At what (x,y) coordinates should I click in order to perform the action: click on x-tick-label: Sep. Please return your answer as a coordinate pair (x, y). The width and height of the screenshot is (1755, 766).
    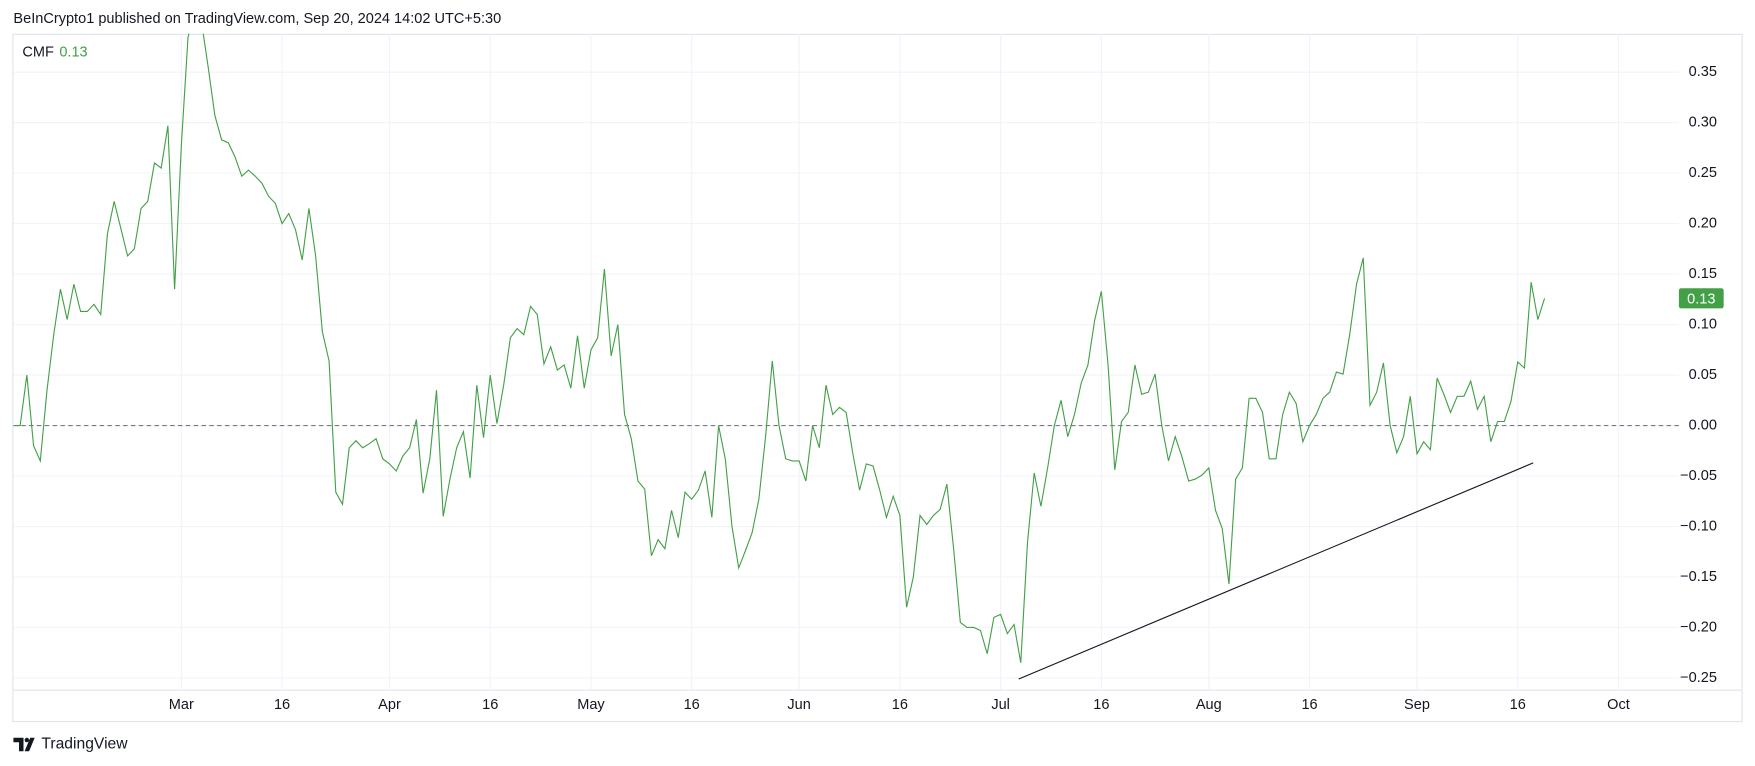
    Looking at the image, I should click on (1417, 705).